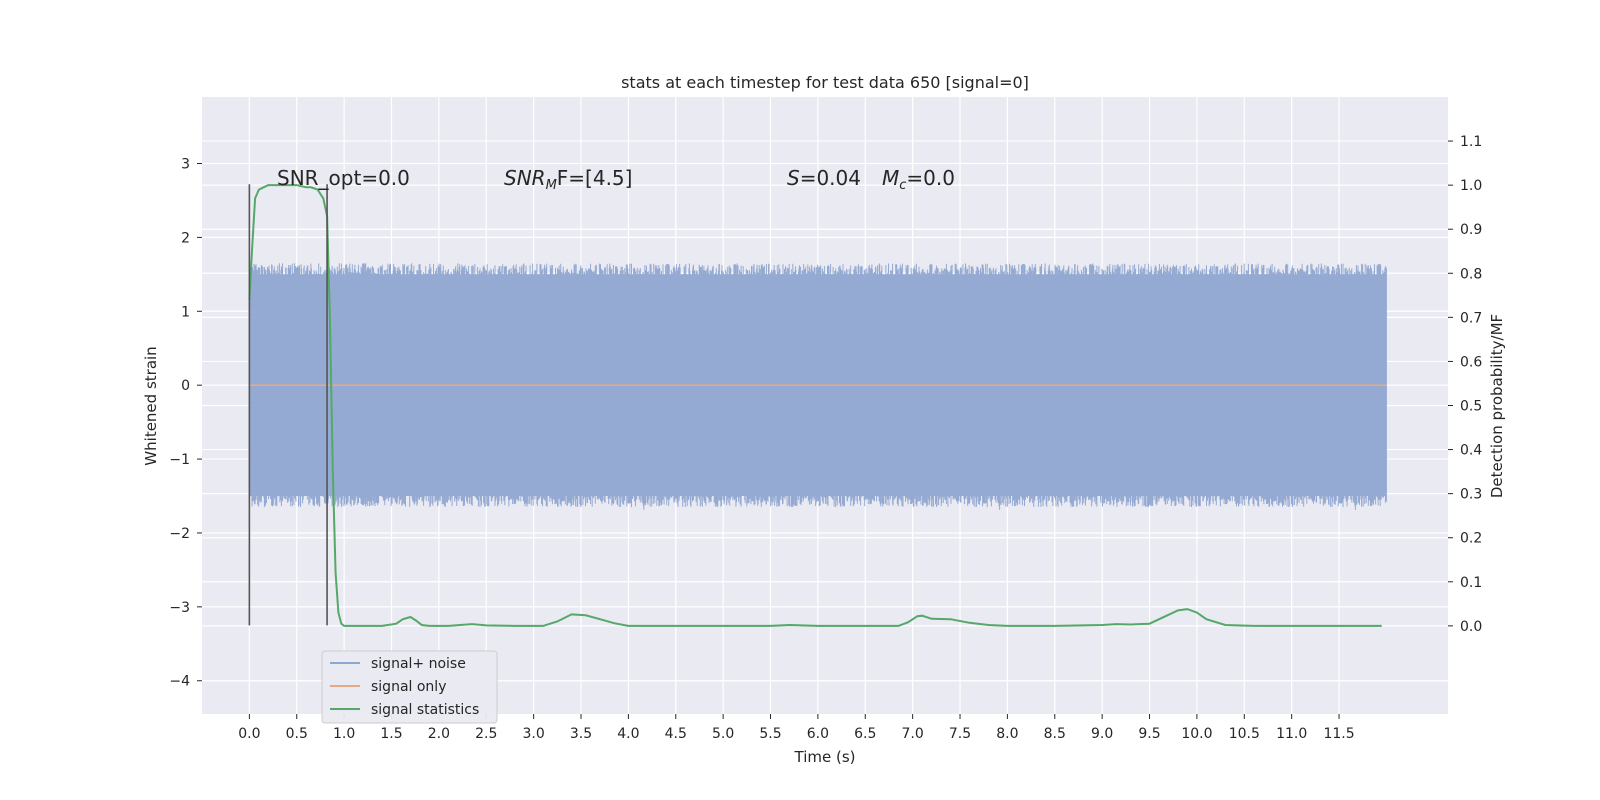 Image resolution: width=1600 pixels, height=800 pixels. Describe the element at coordinates (1471, 583) in the screenshot. I see `y-right-tick-label-1: 0.1` at that location.